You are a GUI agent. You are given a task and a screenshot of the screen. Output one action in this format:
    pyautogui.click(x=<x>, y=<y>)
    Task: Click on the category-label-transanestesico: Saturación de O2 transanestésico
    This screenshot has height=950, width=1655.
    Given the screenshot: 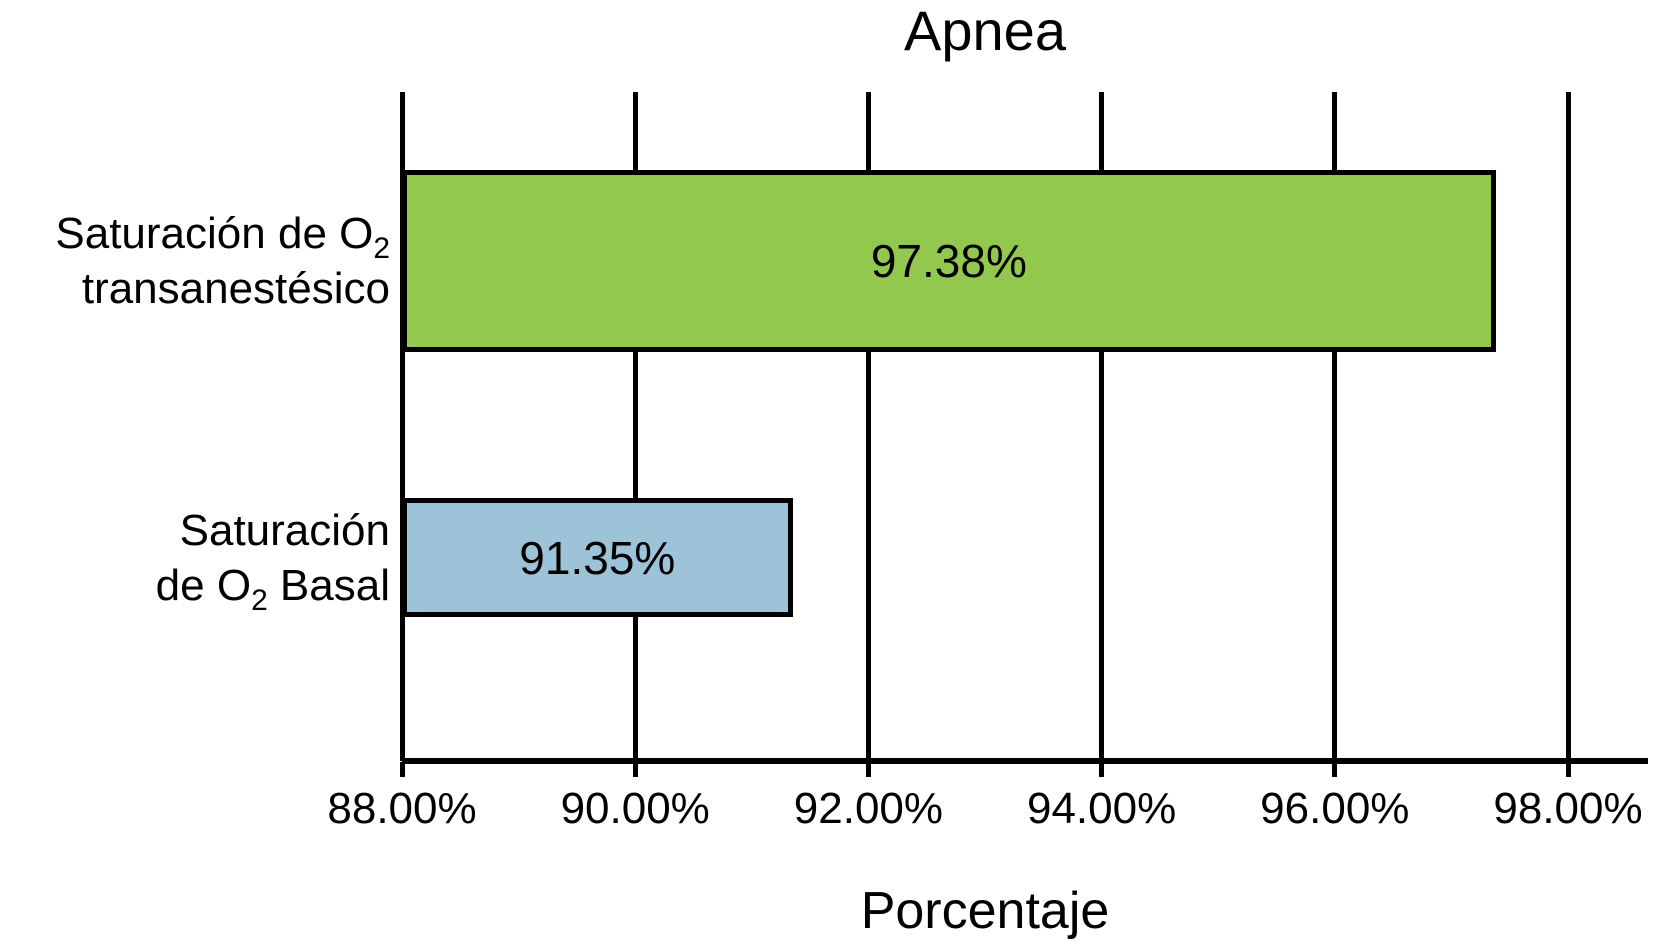 What is the action you would take?
    pyautogui.click(x=195, y=261)
    